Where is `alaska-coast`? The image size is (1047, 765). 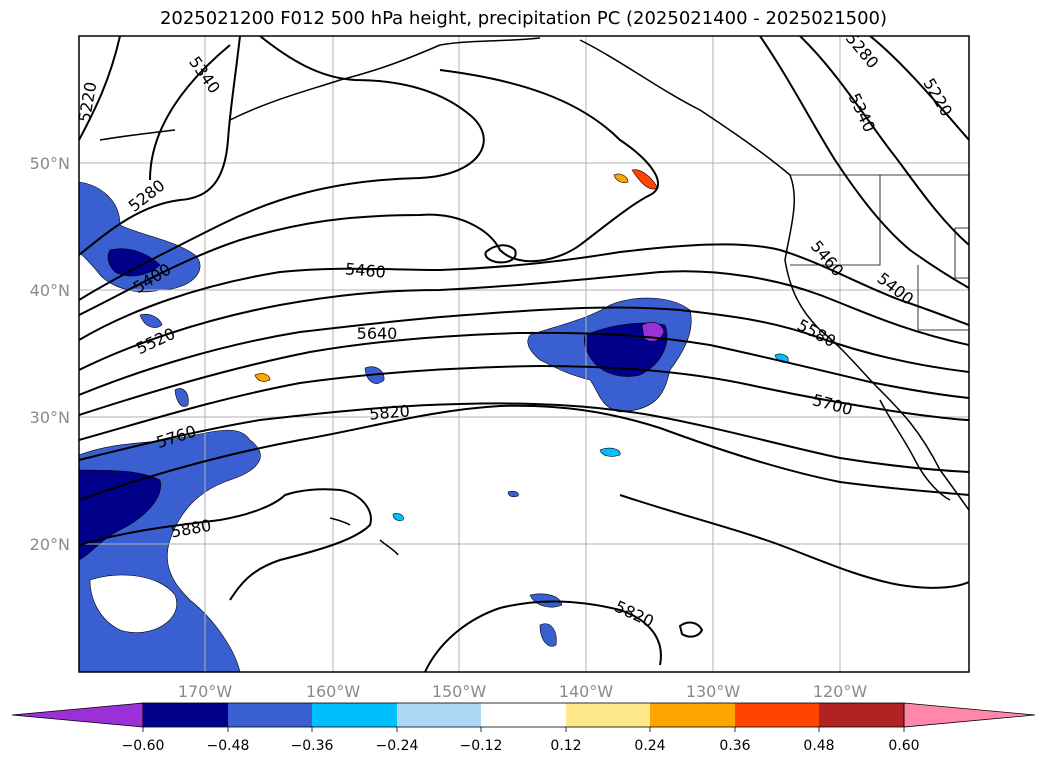 alaska-coast is located at coordinates (385, 79).